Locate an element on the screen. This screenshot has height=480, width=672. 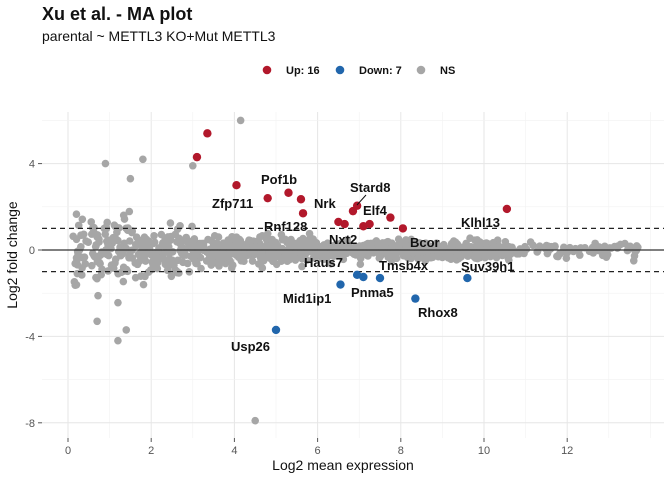
chart-subtitle: parental ~ METTL3 KO+Mut METTL3 is located at coordinates (159, 36).